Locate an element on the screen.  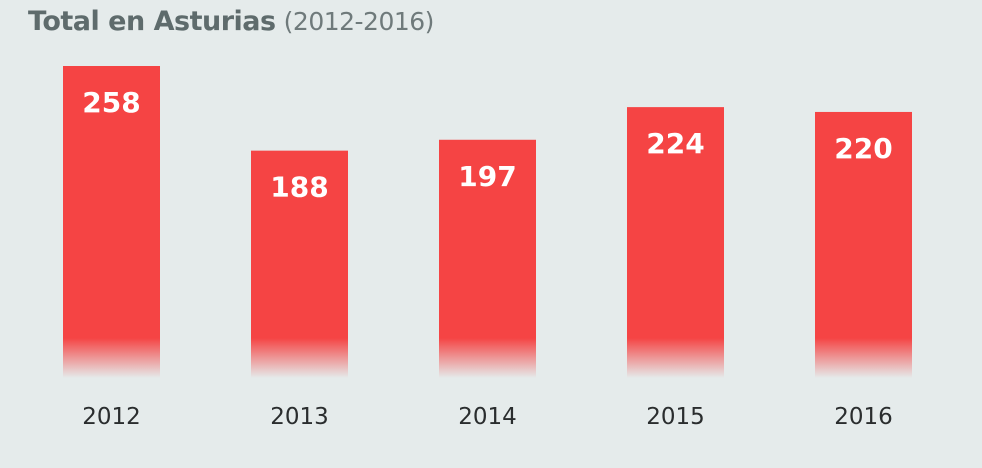
x-tick-label-2012: 2012 is located at coordinates (111, 417).